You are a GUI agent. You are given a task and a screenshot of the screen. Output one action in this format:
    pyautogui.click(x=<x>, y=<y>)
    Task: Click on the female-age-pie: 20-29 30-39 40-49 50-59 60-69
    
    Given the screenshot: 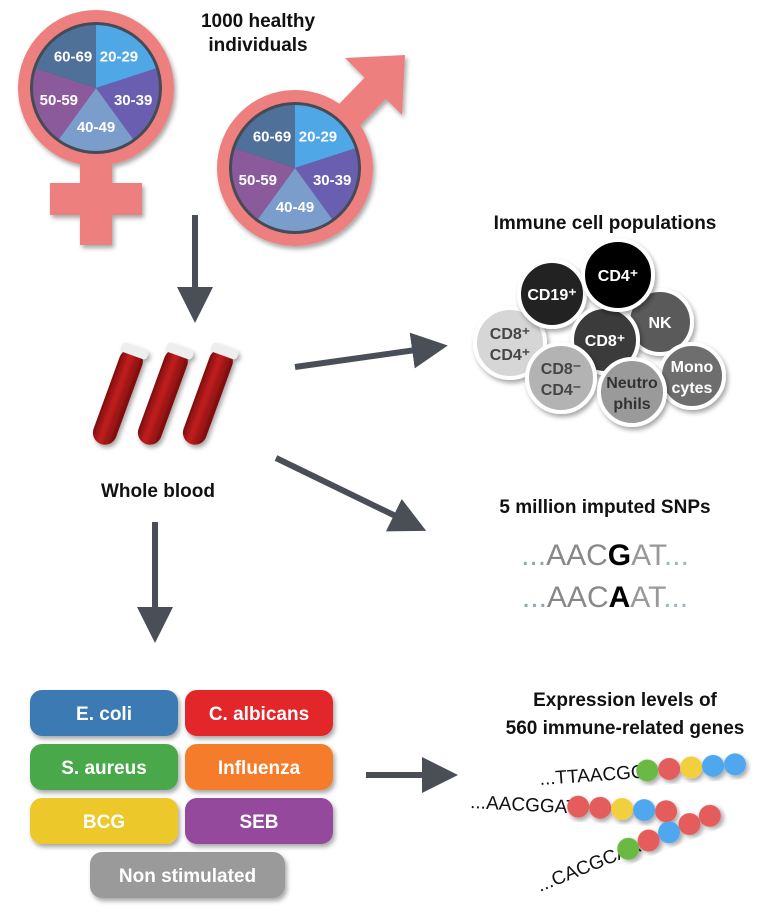 What is the action you would take?
    pyautogui.click(x=96, y=88)
    